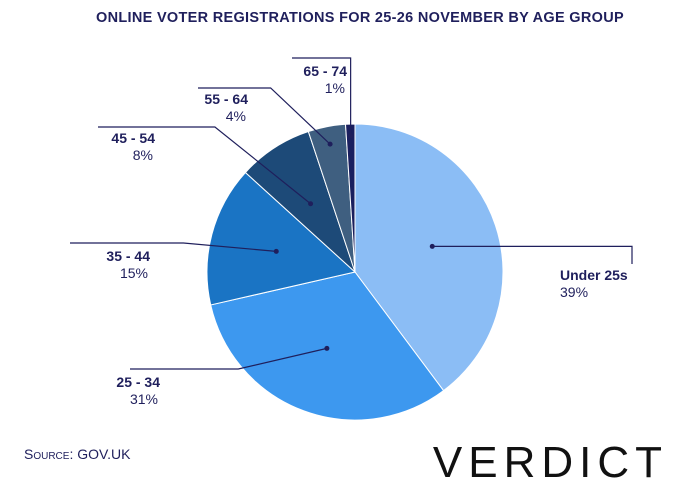 The width and height of the screenshot is (700, 500). I want to click on leader-line-under-25s, so click(532, 254).